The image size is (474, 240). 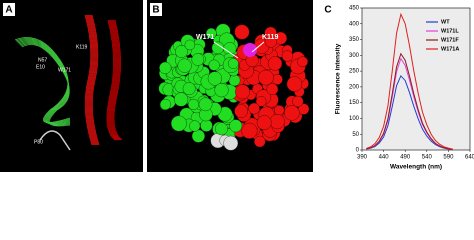 What do you see at coordinates (354, 87) in the screenshot?
I see `y-tick-label: 200` at bounding box center [354, 87].